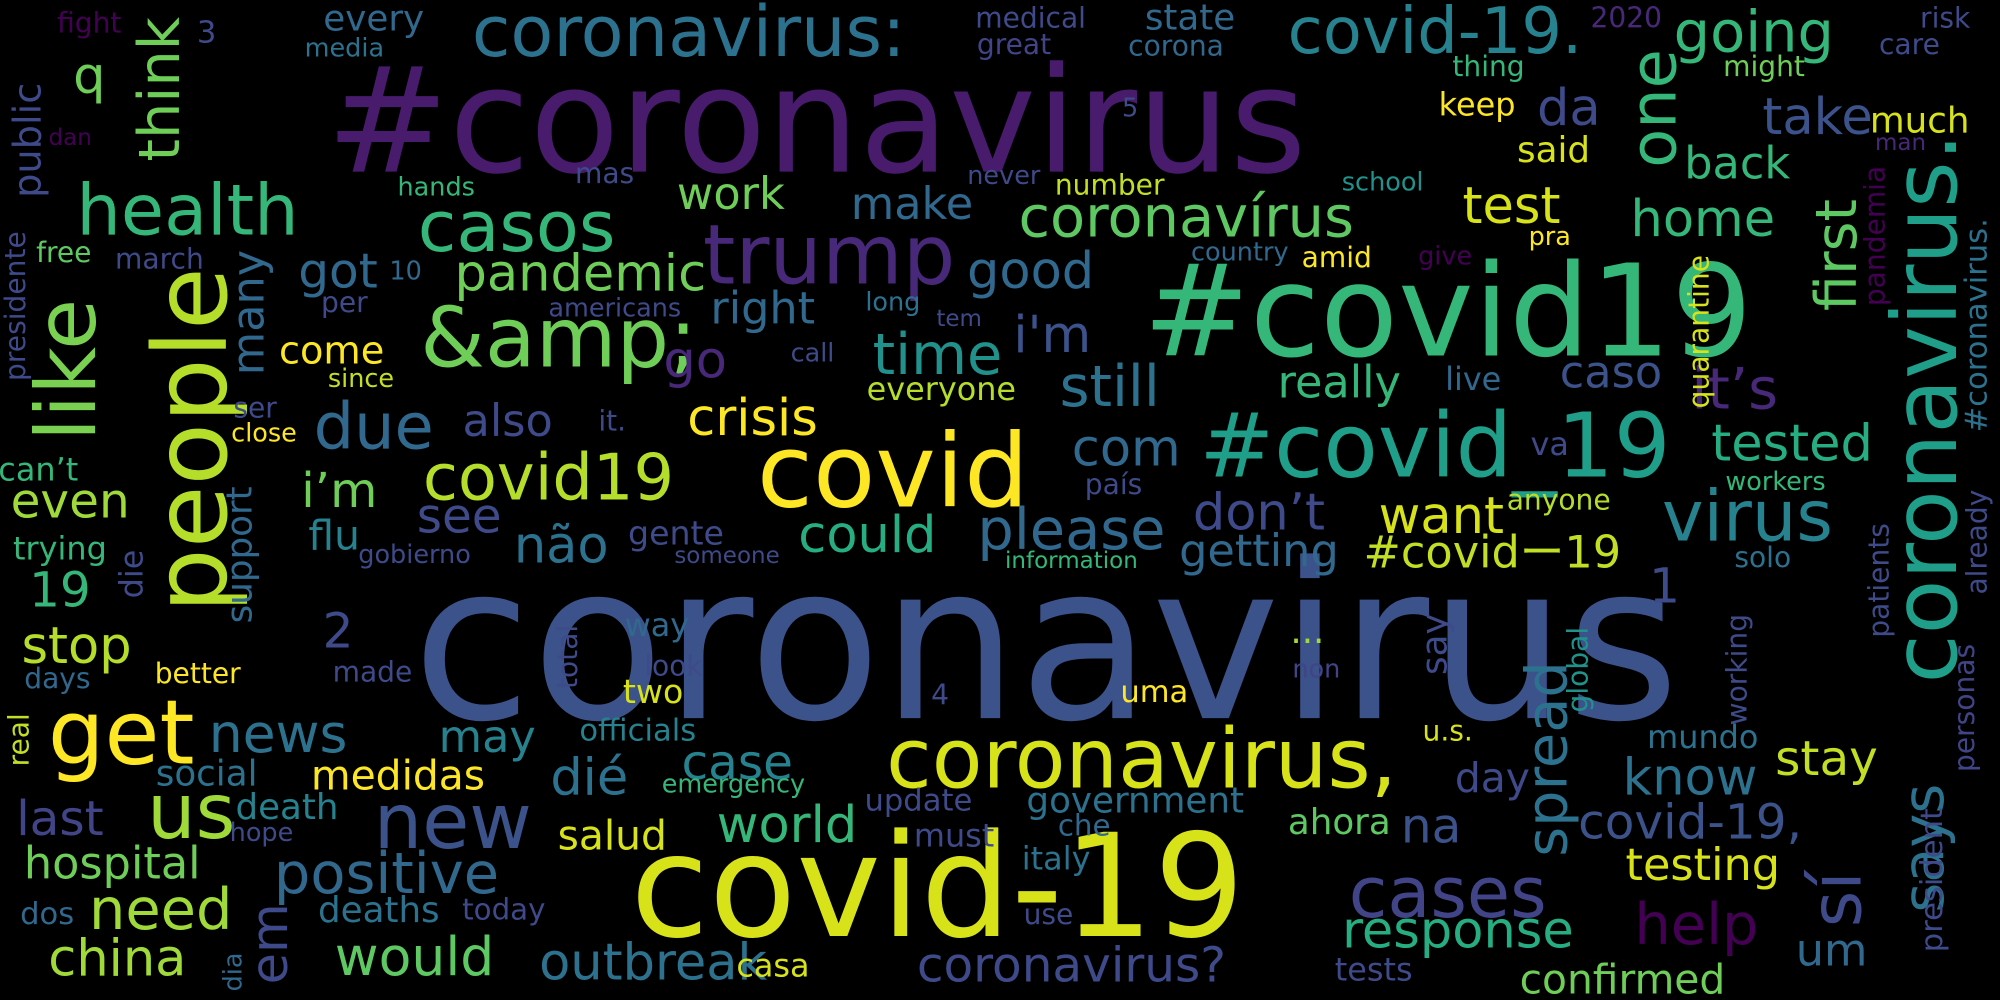 Image resolution: width=2000 pixels, height=1000 pixels. Describe the element at coordinates (1920, 121) in the screenshot. I see `word: much` at that location.